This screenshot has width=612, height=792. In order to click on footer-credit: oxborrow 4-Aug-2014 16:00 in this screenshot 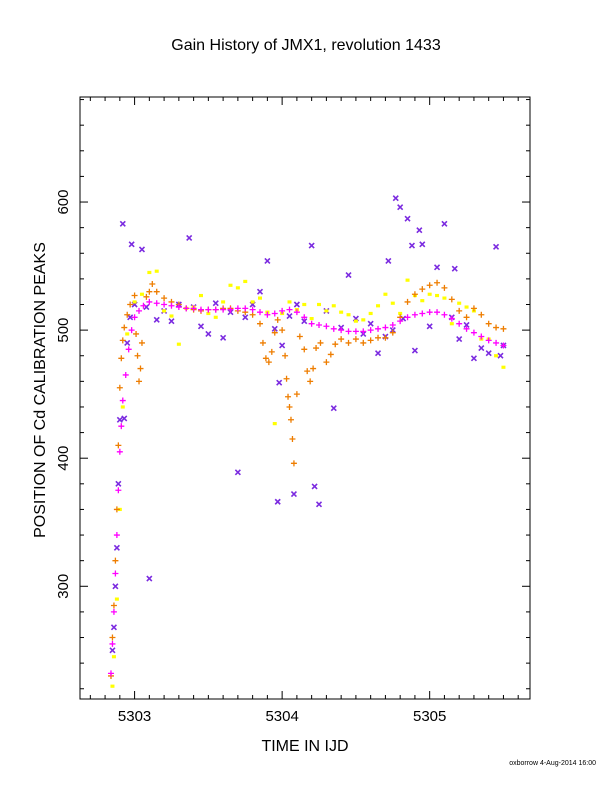, I will do `click(552, 763)`.